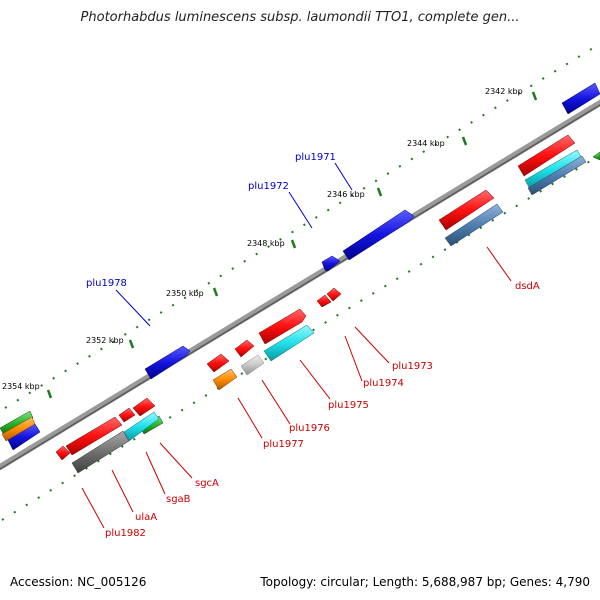 The height and width of the screenshot is (600, 600). I want to click on kbp-label-2342: 2342 kbp, so click(504, 91).